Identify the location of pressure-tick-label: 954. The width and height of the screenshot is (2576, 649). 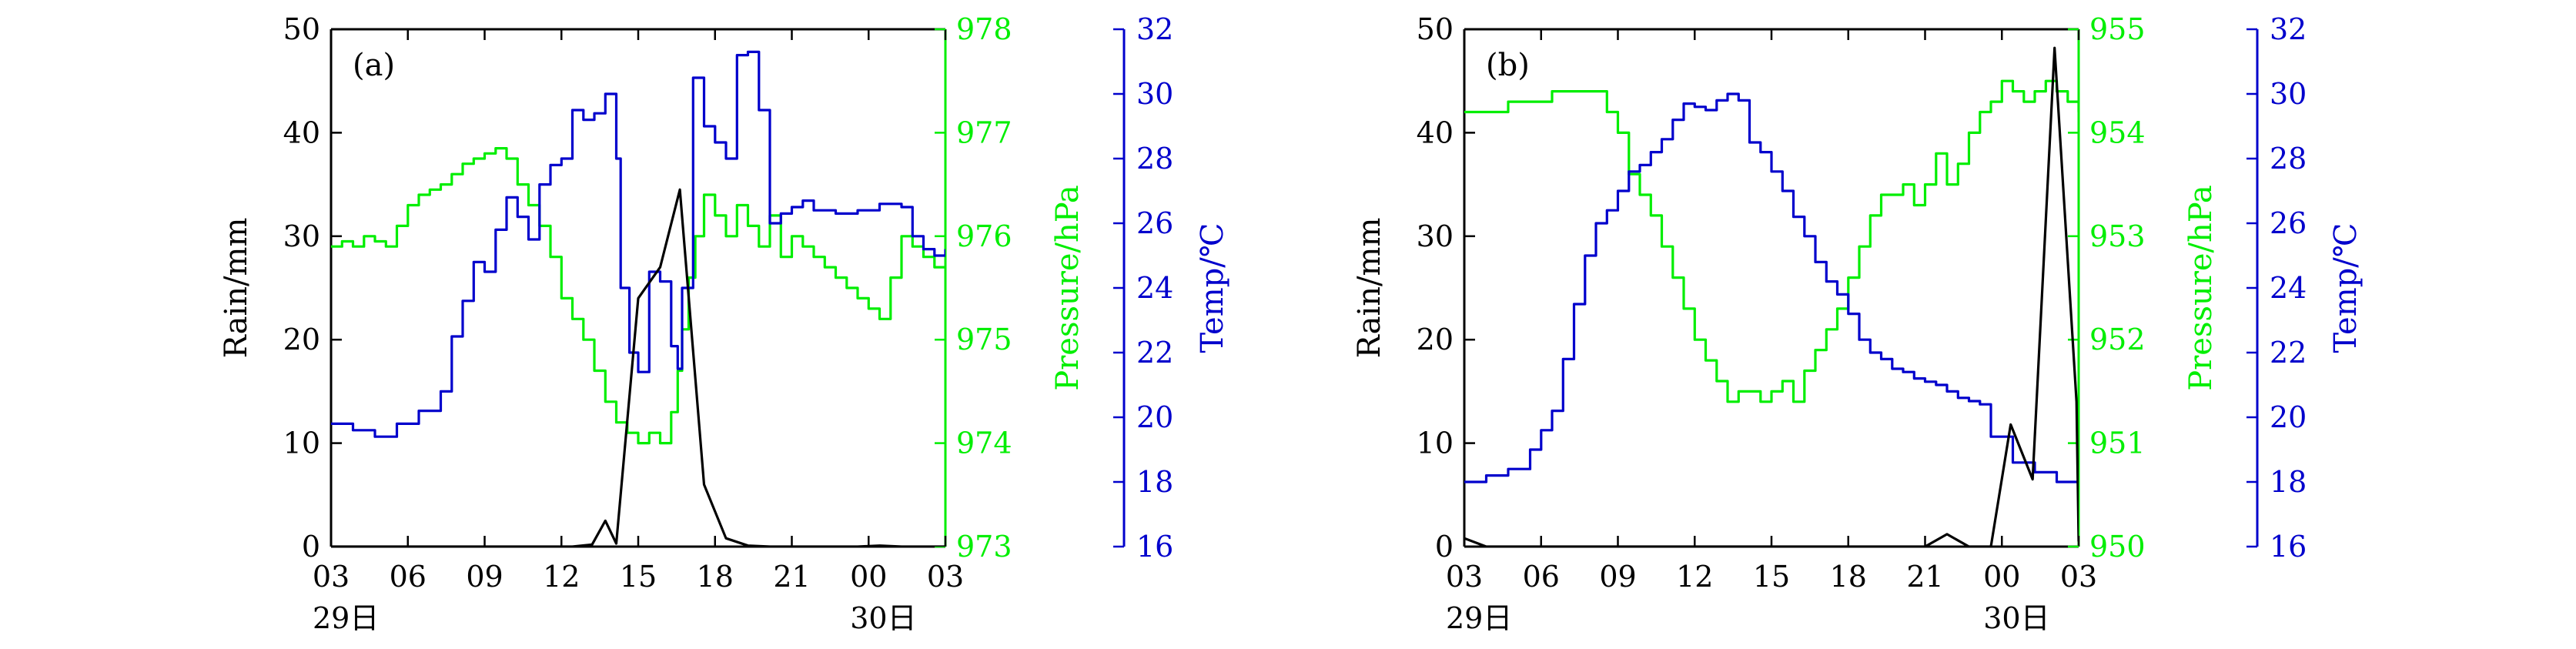
(2117, 132).